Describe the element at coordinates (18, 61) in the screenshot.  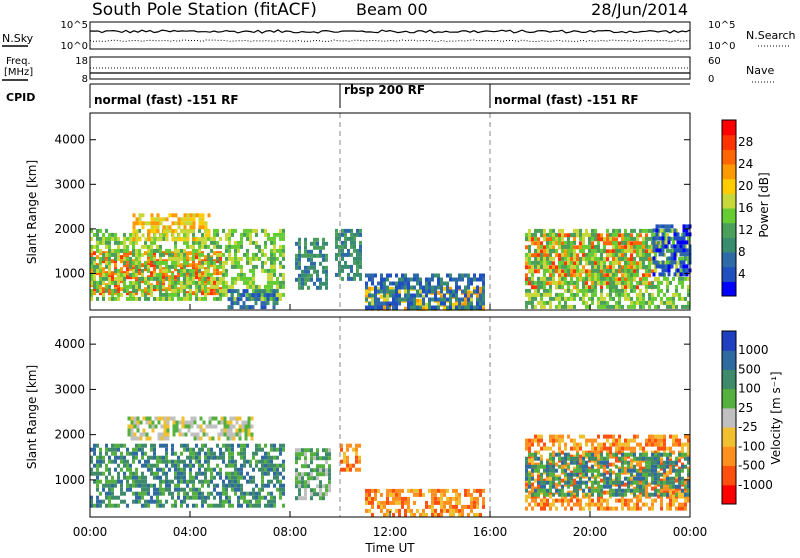
I see `freq-label-1: Freq.` at that location.